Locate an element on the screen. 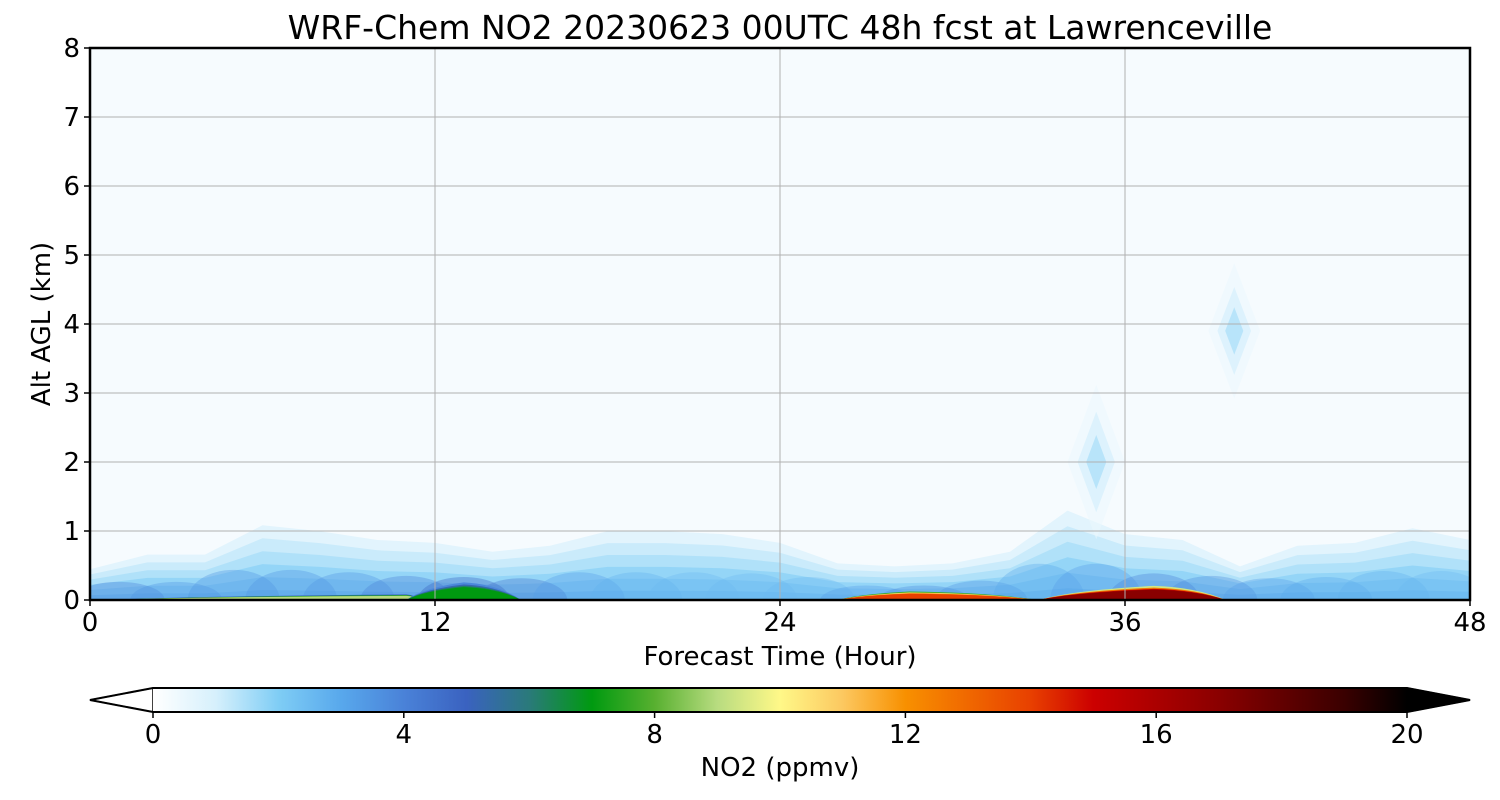 This screenshot has width=1500, height=800. colorbar: 0 4 8 12 16 20 NO2 (ppmv) is located at coordinates (780, 735).